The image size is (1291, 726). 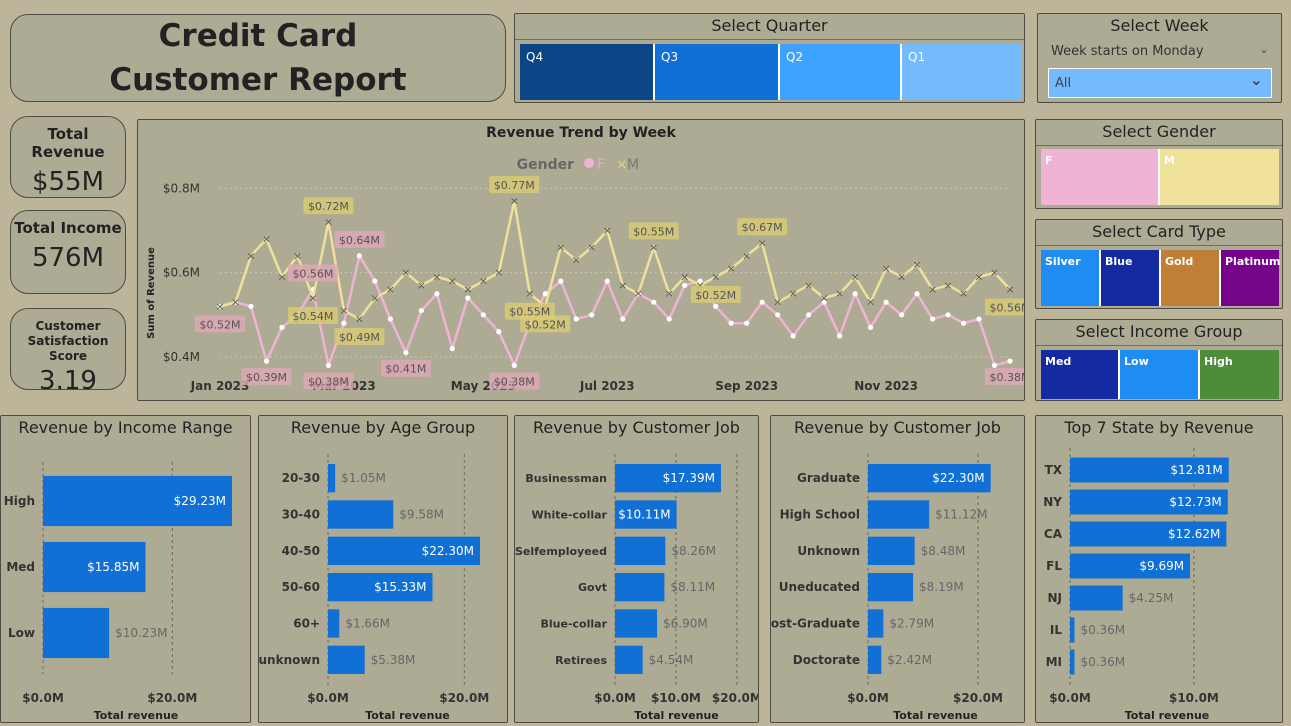 What do you see at coordinates (363, 478) in the screenshot?
I see `bar-value-label: $1.05M` at bounding box center [363, 478].